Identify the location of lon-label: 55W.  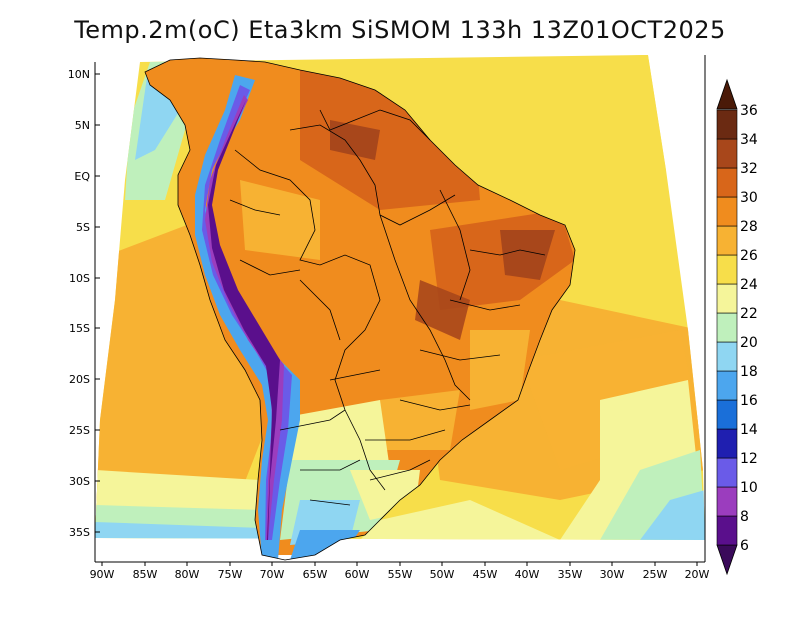
(400, 574).